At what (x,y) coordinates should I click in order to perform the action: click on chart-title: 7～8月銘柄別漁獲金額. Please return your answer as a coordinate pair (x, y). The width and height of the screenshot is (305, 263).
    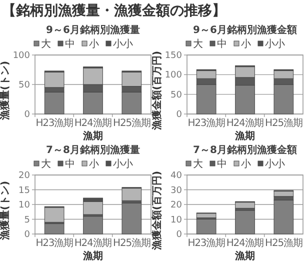
    Looking at the image, I should click on (245, 150).